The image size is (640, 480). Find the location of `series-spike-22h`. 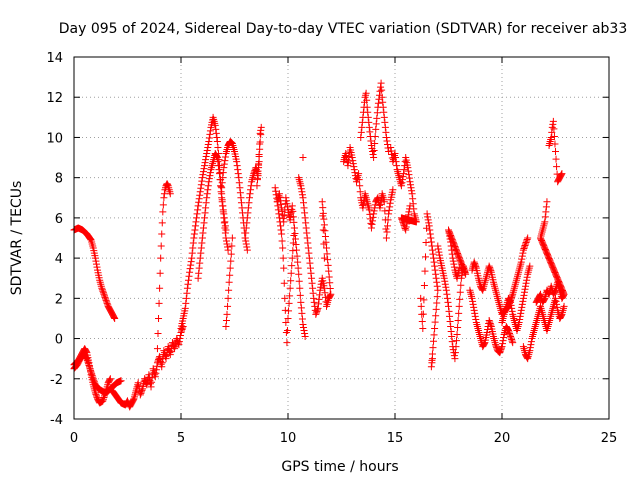

series-spike-22h is located at coordinates (555, 151).